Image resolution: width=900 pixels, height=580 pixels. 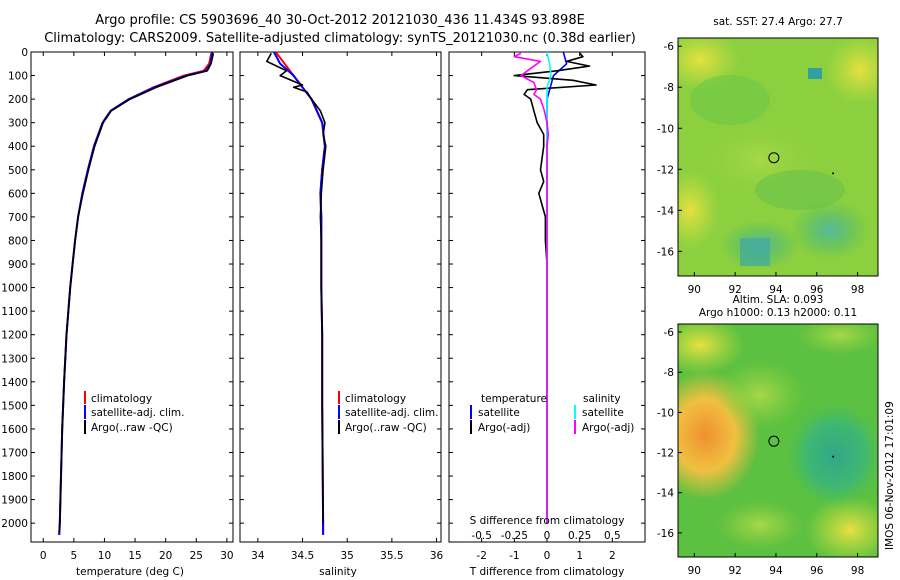 What do you see at coordinates (669, 333) in the screenshot?
I see `map-y-tick-label: -6` at bounding box center [669, 333].